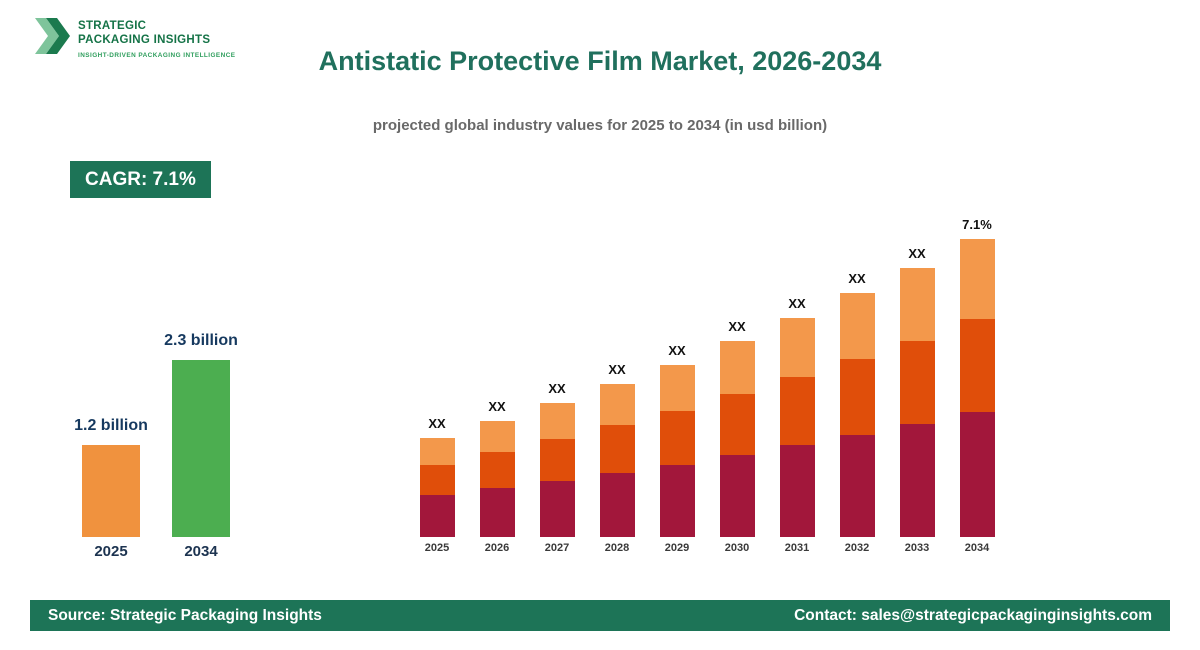  Describe the element at coordinates (185, 615) in the screenshot. I see `footer-source: Source: Strategic Packaging Insights` at that location.